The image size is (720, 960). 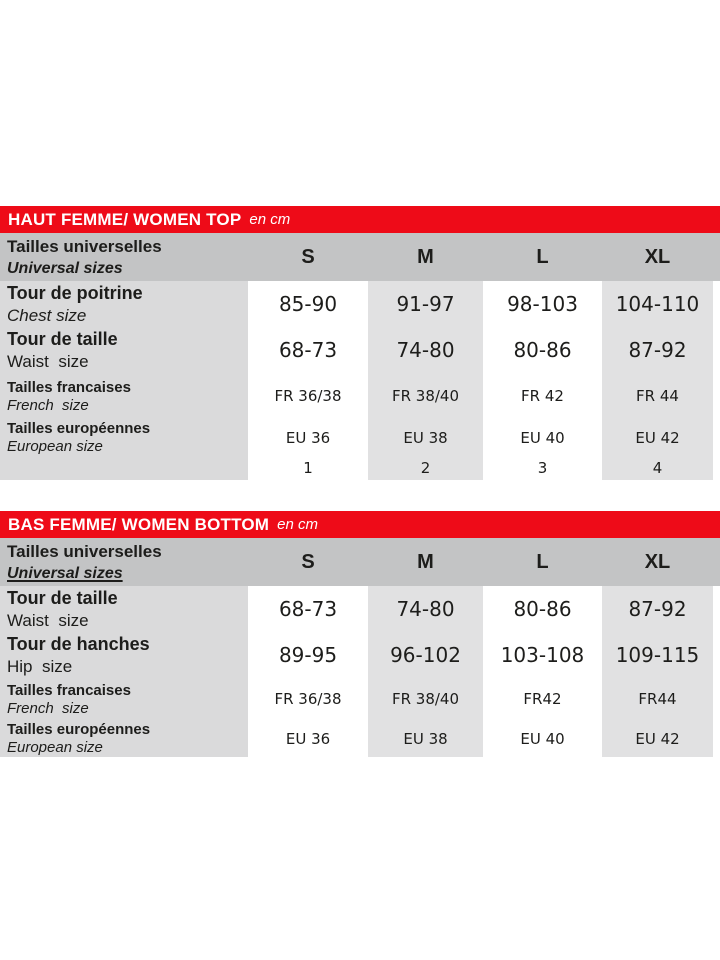 What do you see at coordinates (47, 315) in the screenshot?
I see `row-label-en: Chest size` at bounding box center [47, 315].